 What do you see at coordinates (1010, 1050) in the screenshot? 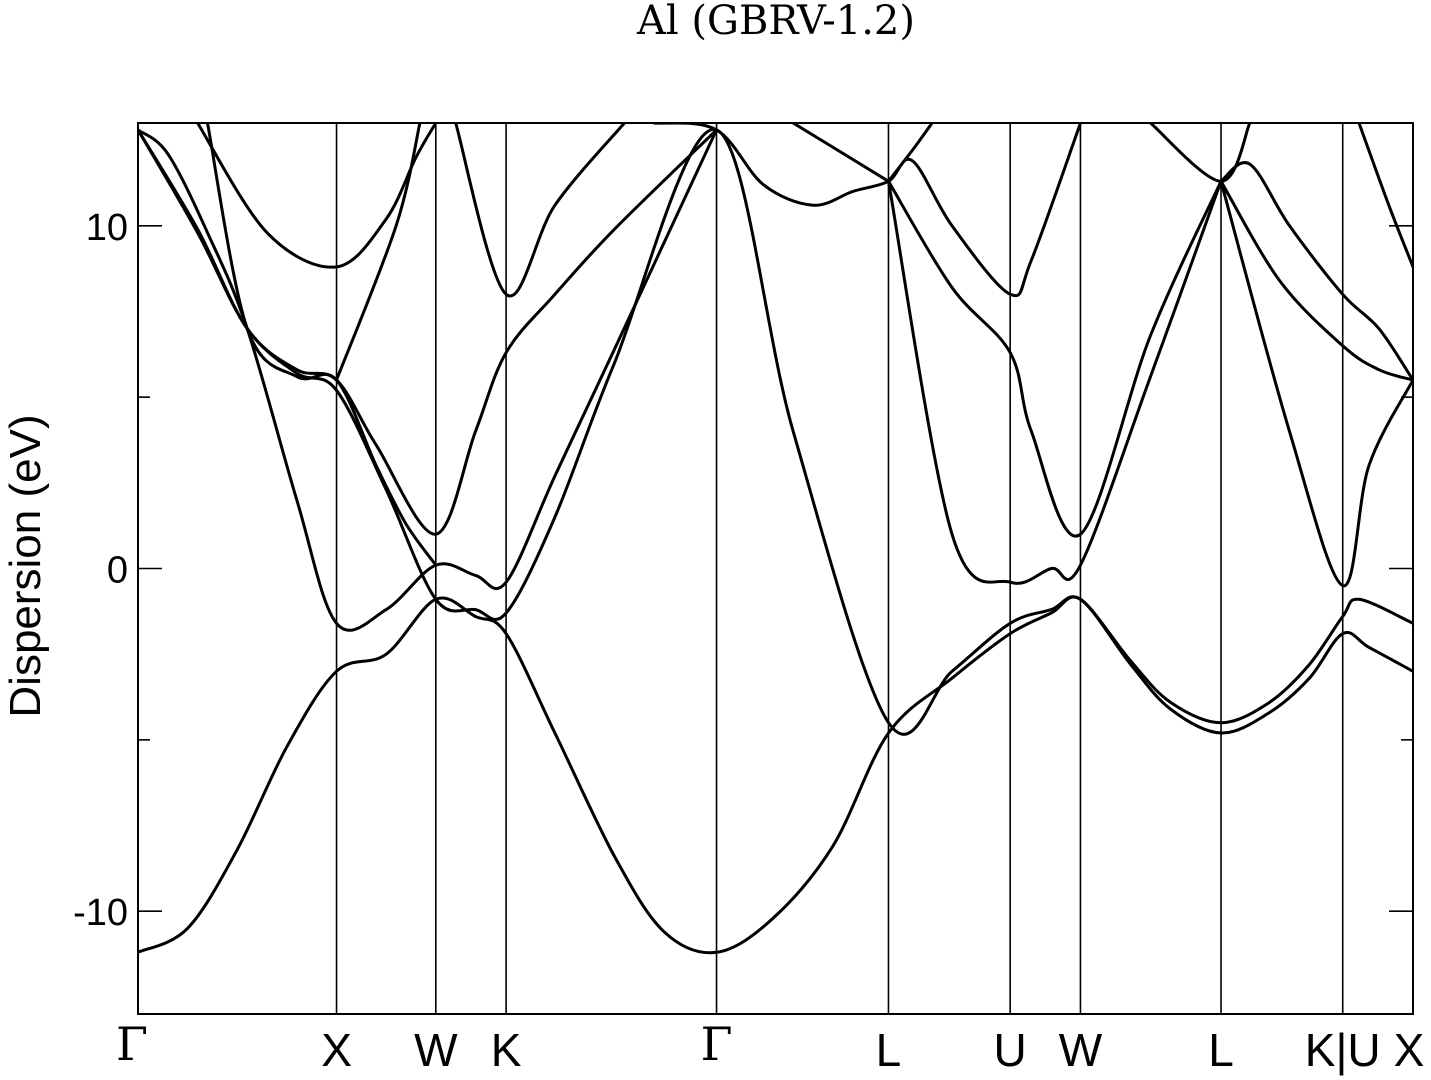
I see `x-tick-label: U` at bounding box center [1010, 1050].